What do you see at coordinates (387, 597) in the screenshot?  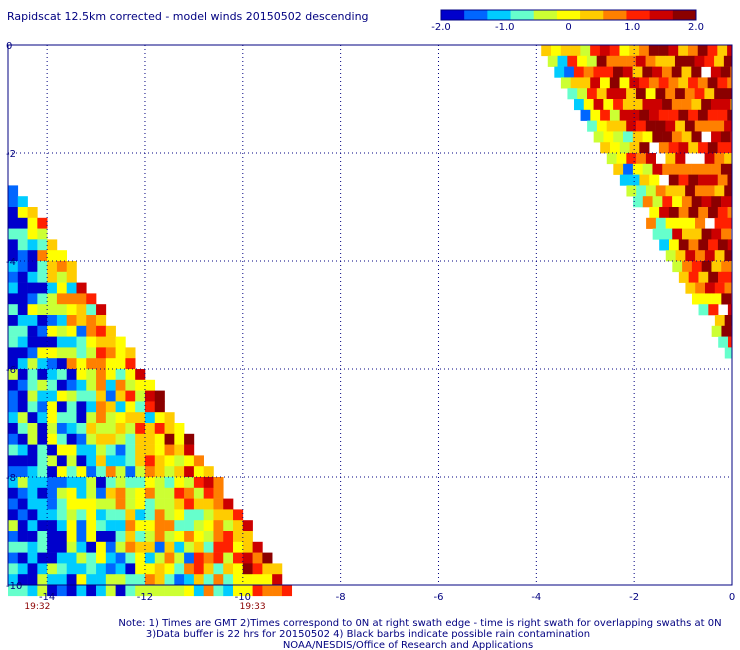 I see `x-axis-ticks: -14 -12 -10 -8 -6 -4 -2 0` at bounding box center [387, 597].